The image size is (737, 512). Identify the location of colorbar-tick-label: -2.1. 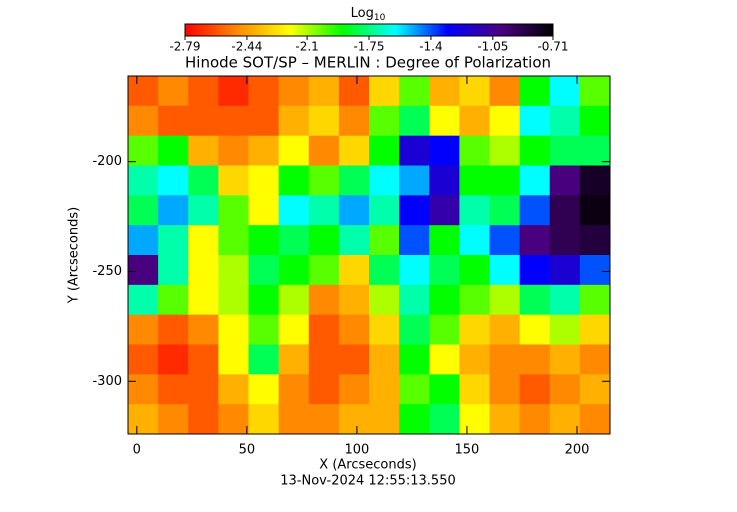
(306, 47).